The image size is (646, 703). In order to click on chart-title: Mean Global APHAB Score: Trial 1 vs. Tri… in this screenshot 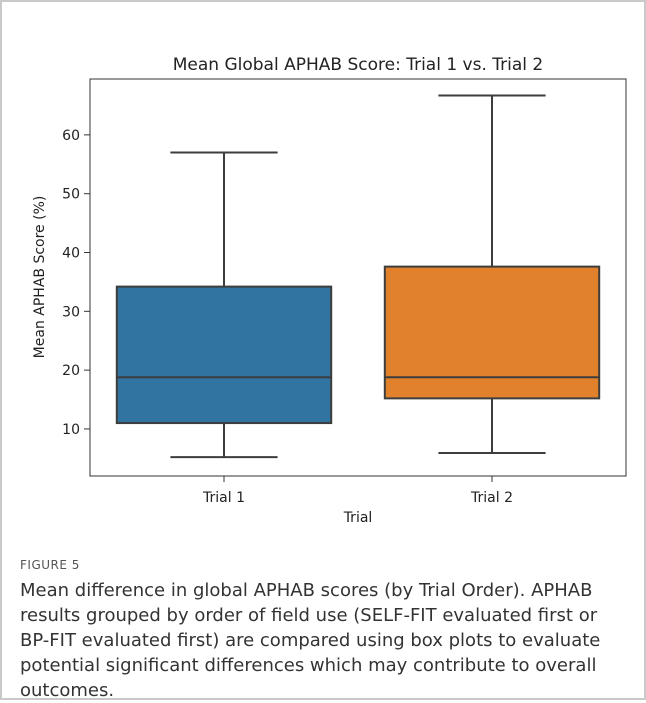, I will do `click(358, 65)`.